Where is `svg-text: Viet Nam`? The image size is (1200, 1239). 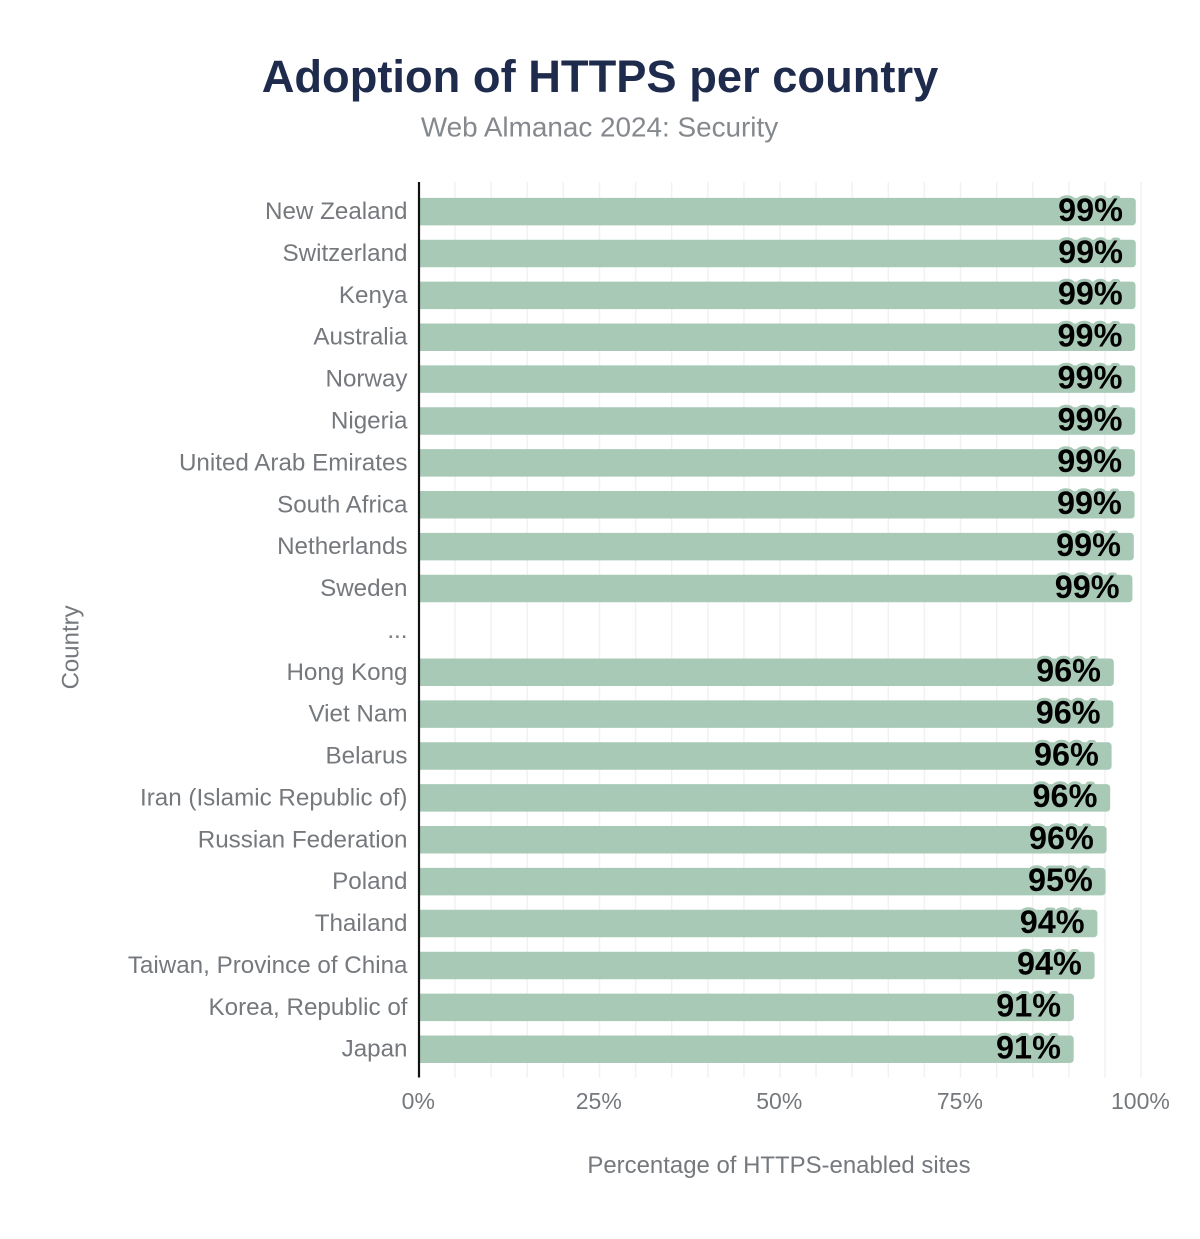 svg-text: Viet Nam is located at coordinates (357, 714).